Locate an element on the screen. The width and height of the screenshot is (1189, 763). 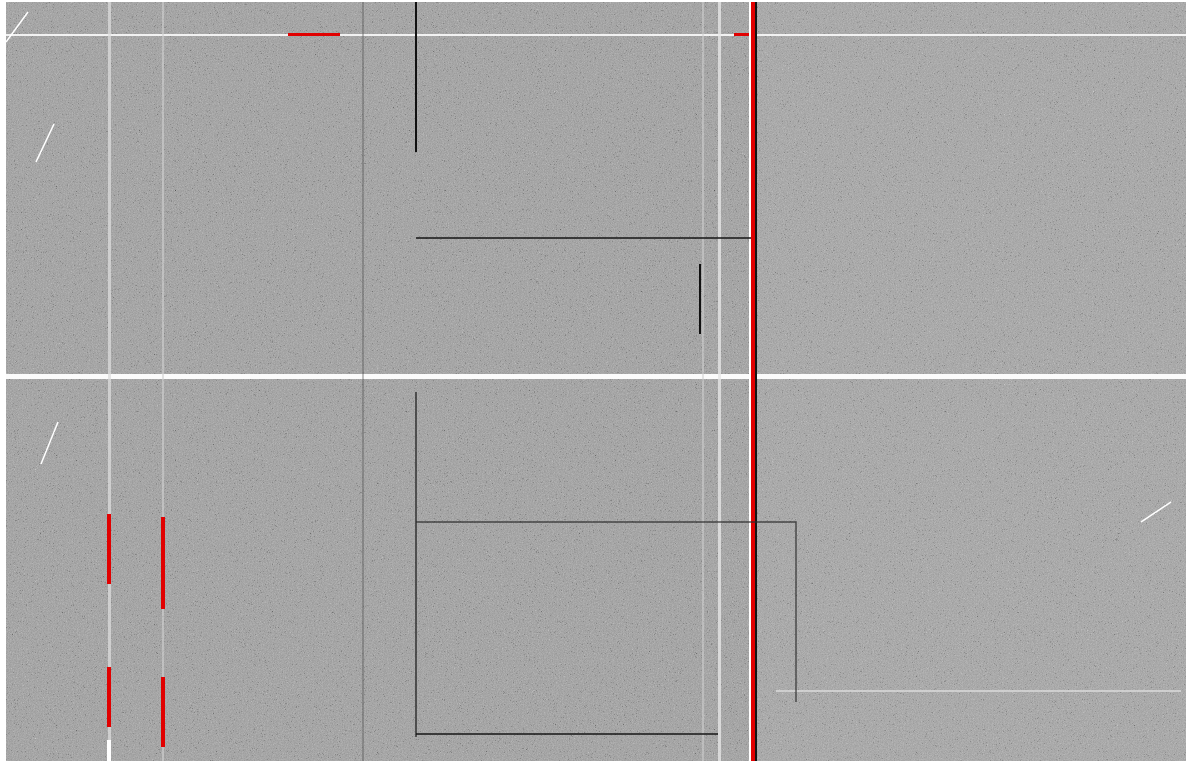
red-flagged-column-d is located at coordinates (163, 712).